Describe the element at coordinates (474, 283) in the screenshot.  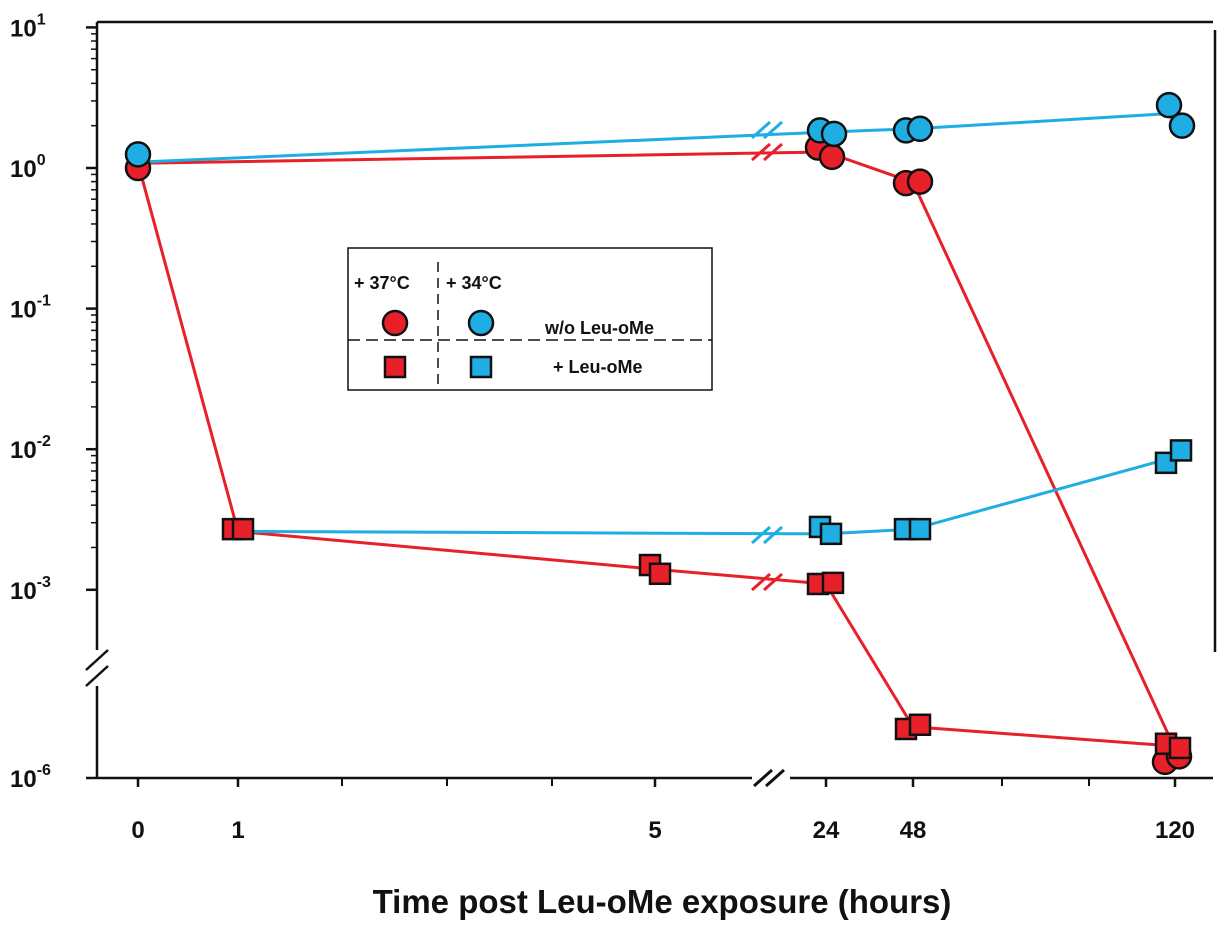
I see `legend-header-34c: + 34°C` at that location.